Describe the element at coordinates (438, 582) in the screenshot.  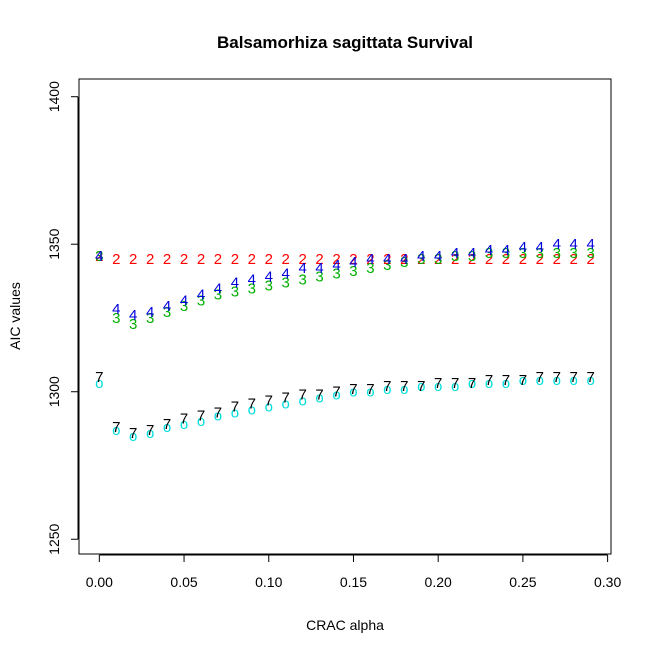
I see `x-tick-label: 0.20` at that location.